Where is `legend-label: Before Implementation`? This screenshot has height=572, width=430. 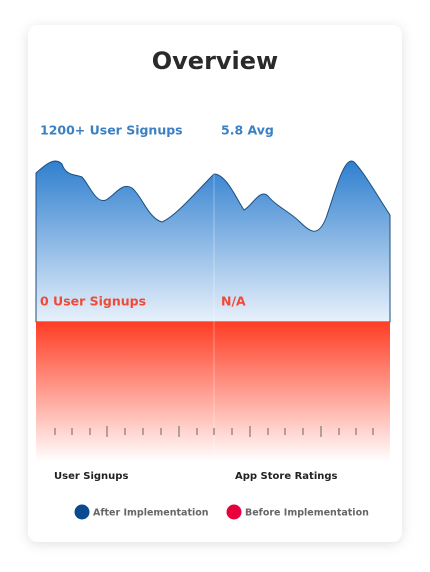
legend-label: Before Implementation is located at coordinates (307, 513).